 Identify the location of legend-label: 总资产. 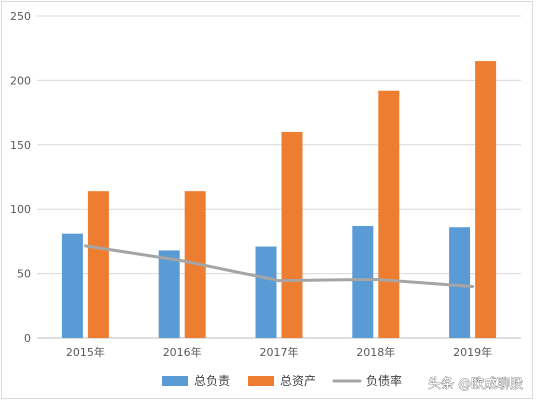
(298, 381).